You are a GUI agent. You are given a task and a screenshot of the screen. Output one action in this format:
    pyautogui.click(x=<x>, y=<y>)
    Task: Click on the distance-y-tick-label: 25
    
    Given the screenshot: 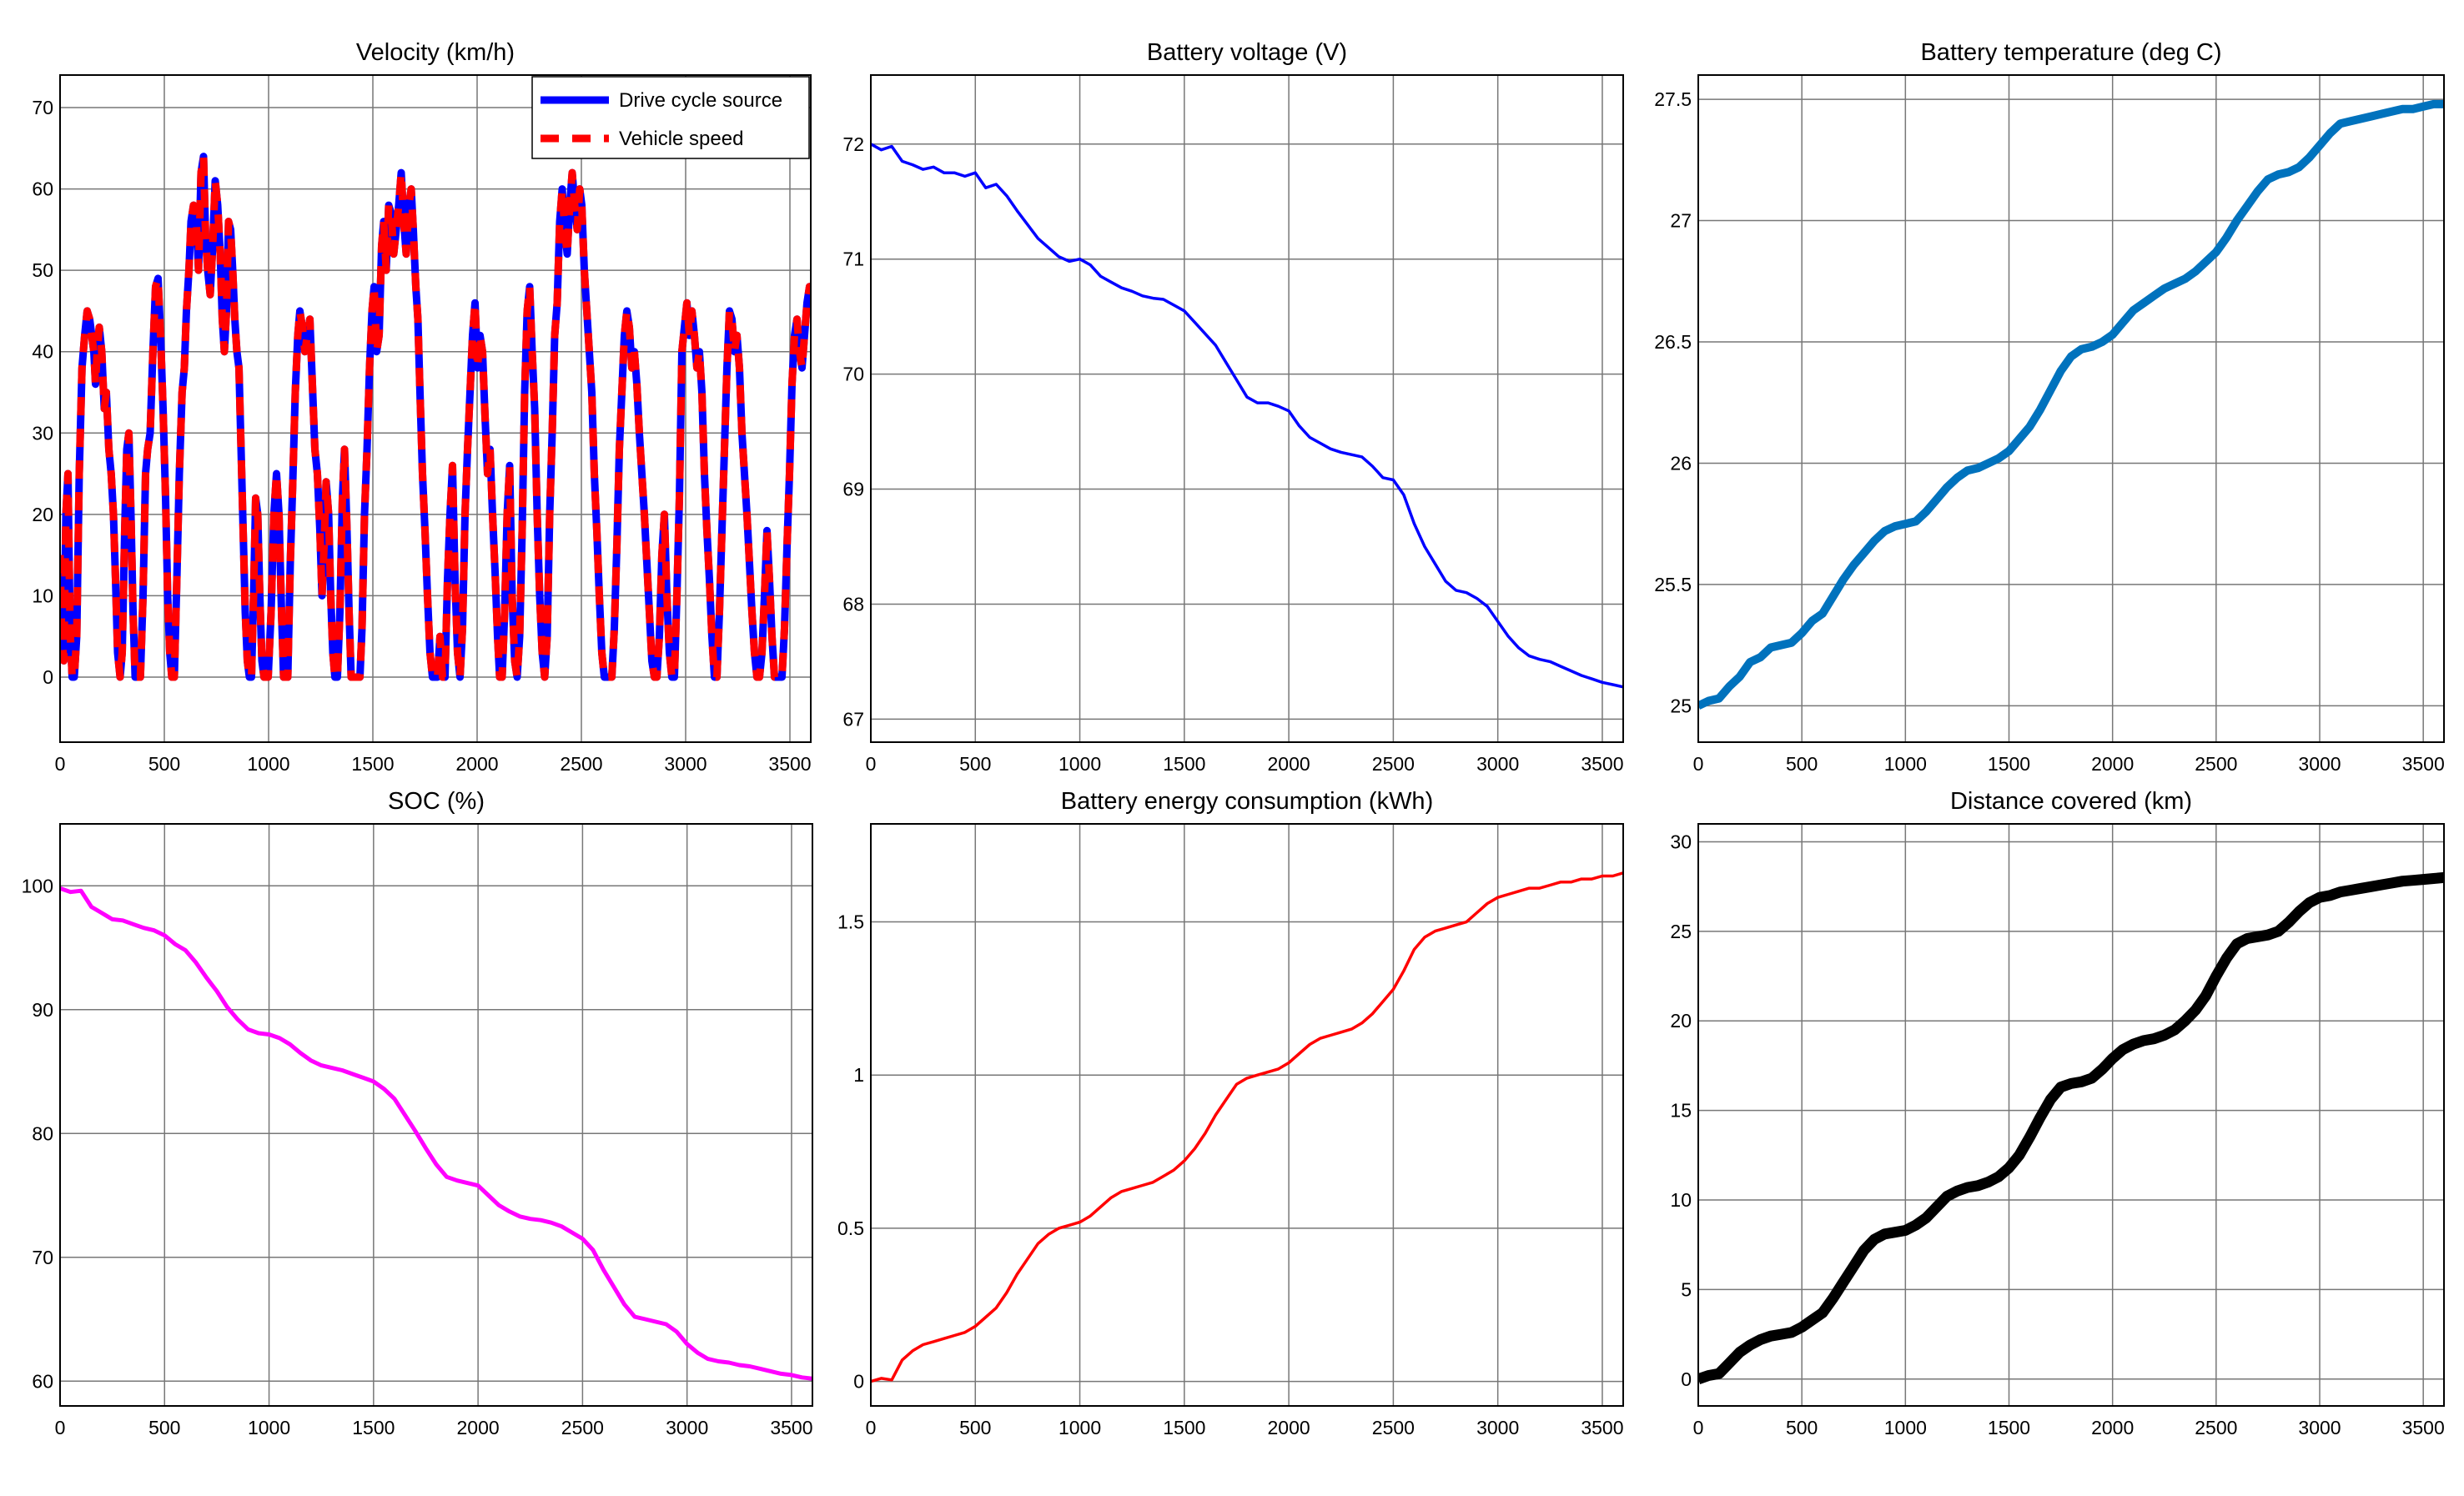 What is the action you would take?
    pyautogui.click(x=1681, y=931)
    